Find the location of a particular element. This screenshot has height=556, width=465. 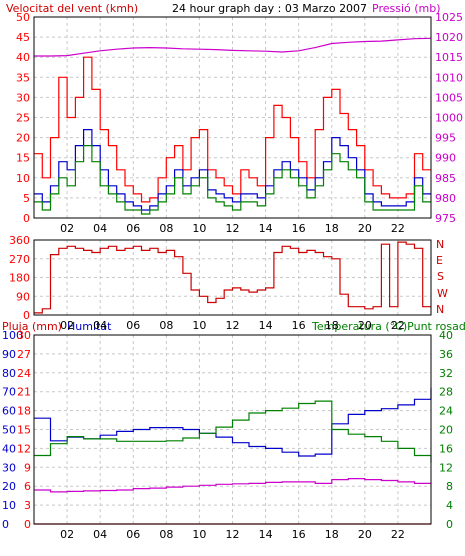

direction-panel-x-tick-label: 16 is located at coordinates (299, 325).